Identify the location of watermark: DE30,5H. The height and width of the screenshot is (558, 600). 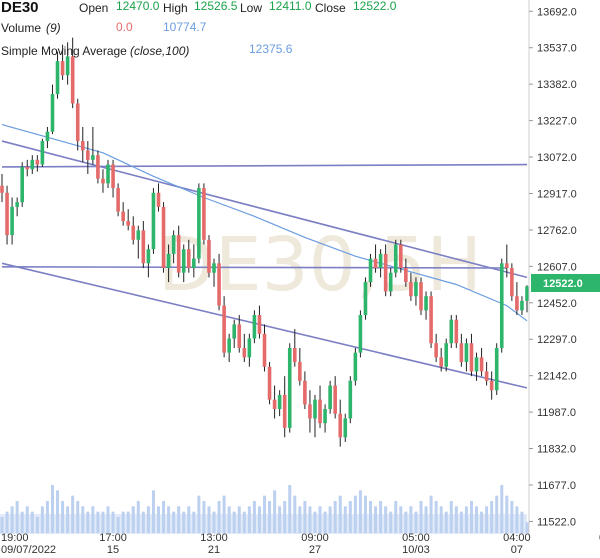
(320, 265).